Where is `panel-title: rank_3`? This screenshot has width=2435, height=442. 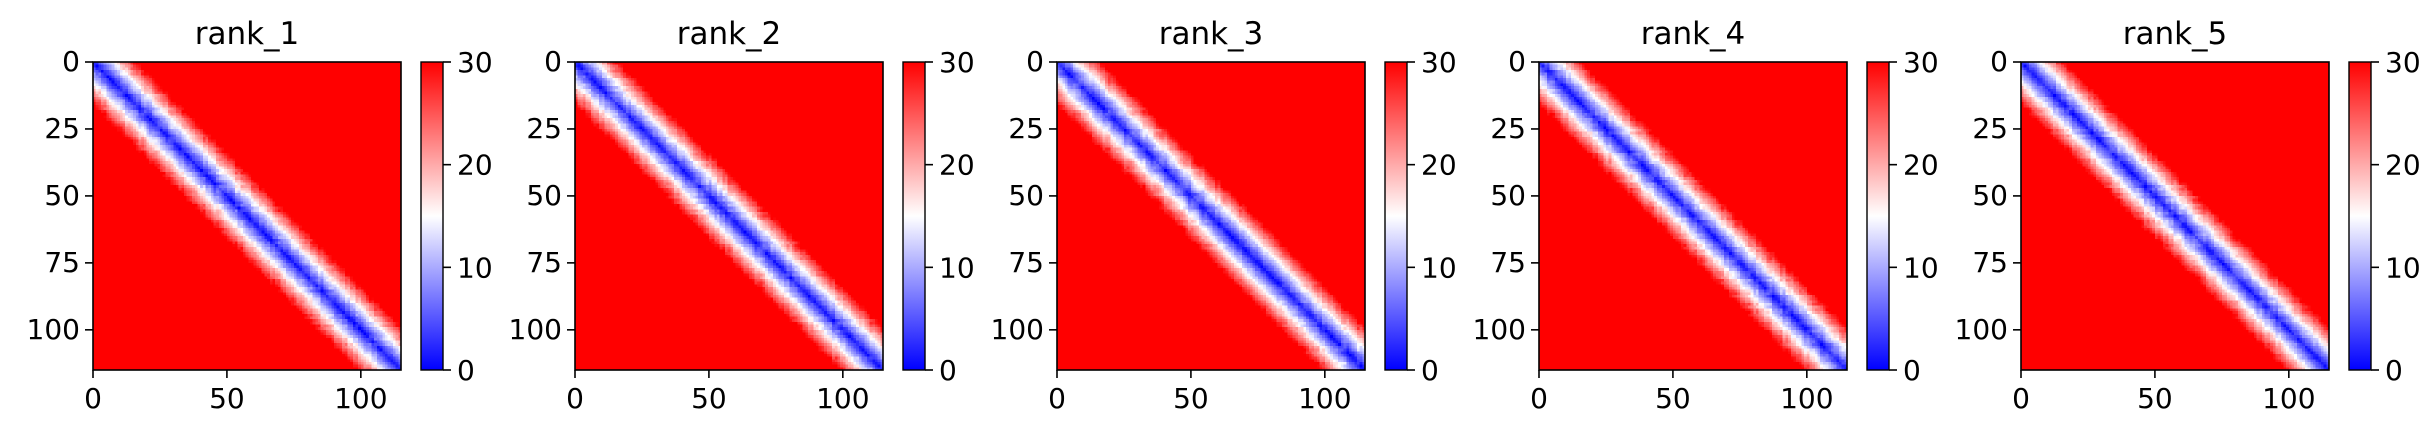 panel-title: rank_3 is located at coordinates (1211, 34).